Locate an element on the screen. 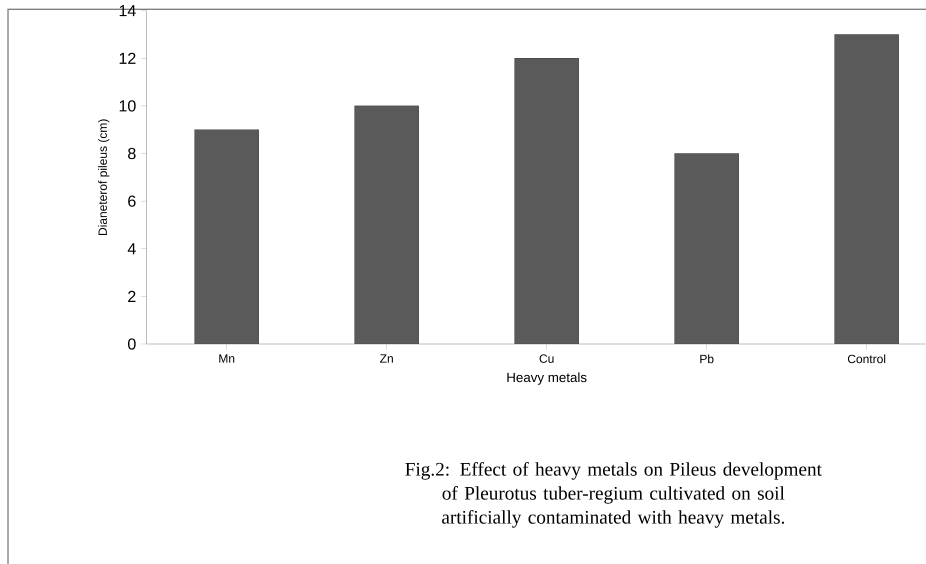 The height and width of the screenshot is (564, 926). x-tick-label: Pb is located at coordinates (707, 359).